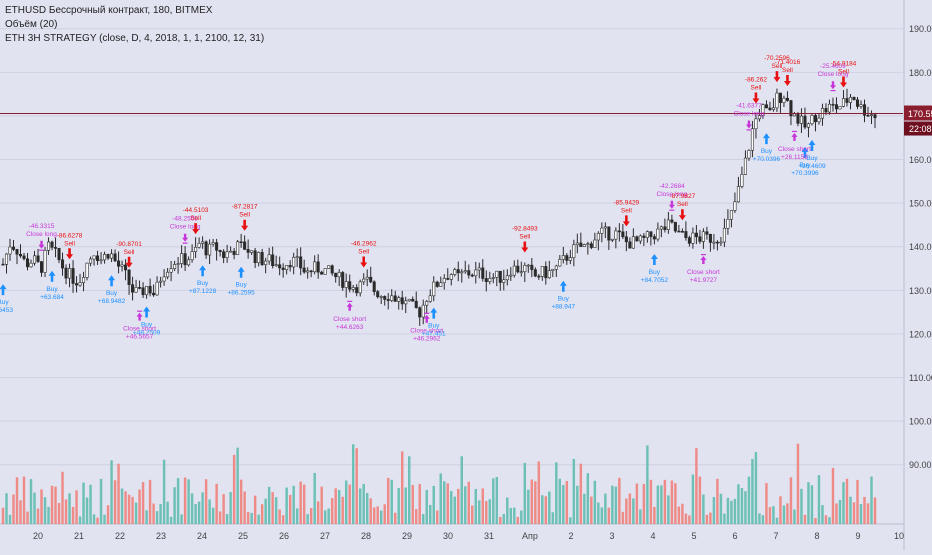 The height and width of the screenshot is (555, 932). I want to click on time-tick-label: 27, so click(325, 536).